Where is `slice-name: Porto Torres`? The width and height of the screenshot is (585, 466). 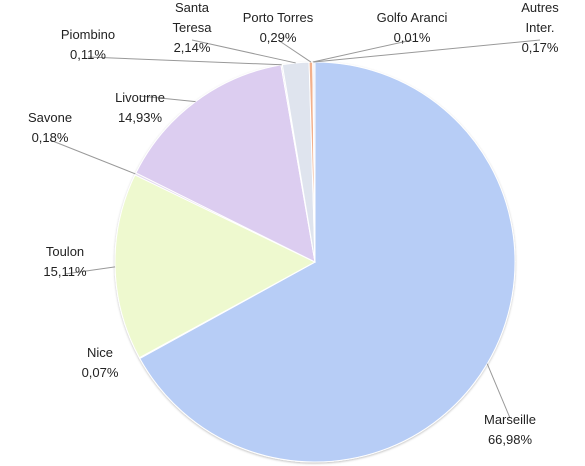 slice-name: Porto Torres is located at coordinates (278, 17).